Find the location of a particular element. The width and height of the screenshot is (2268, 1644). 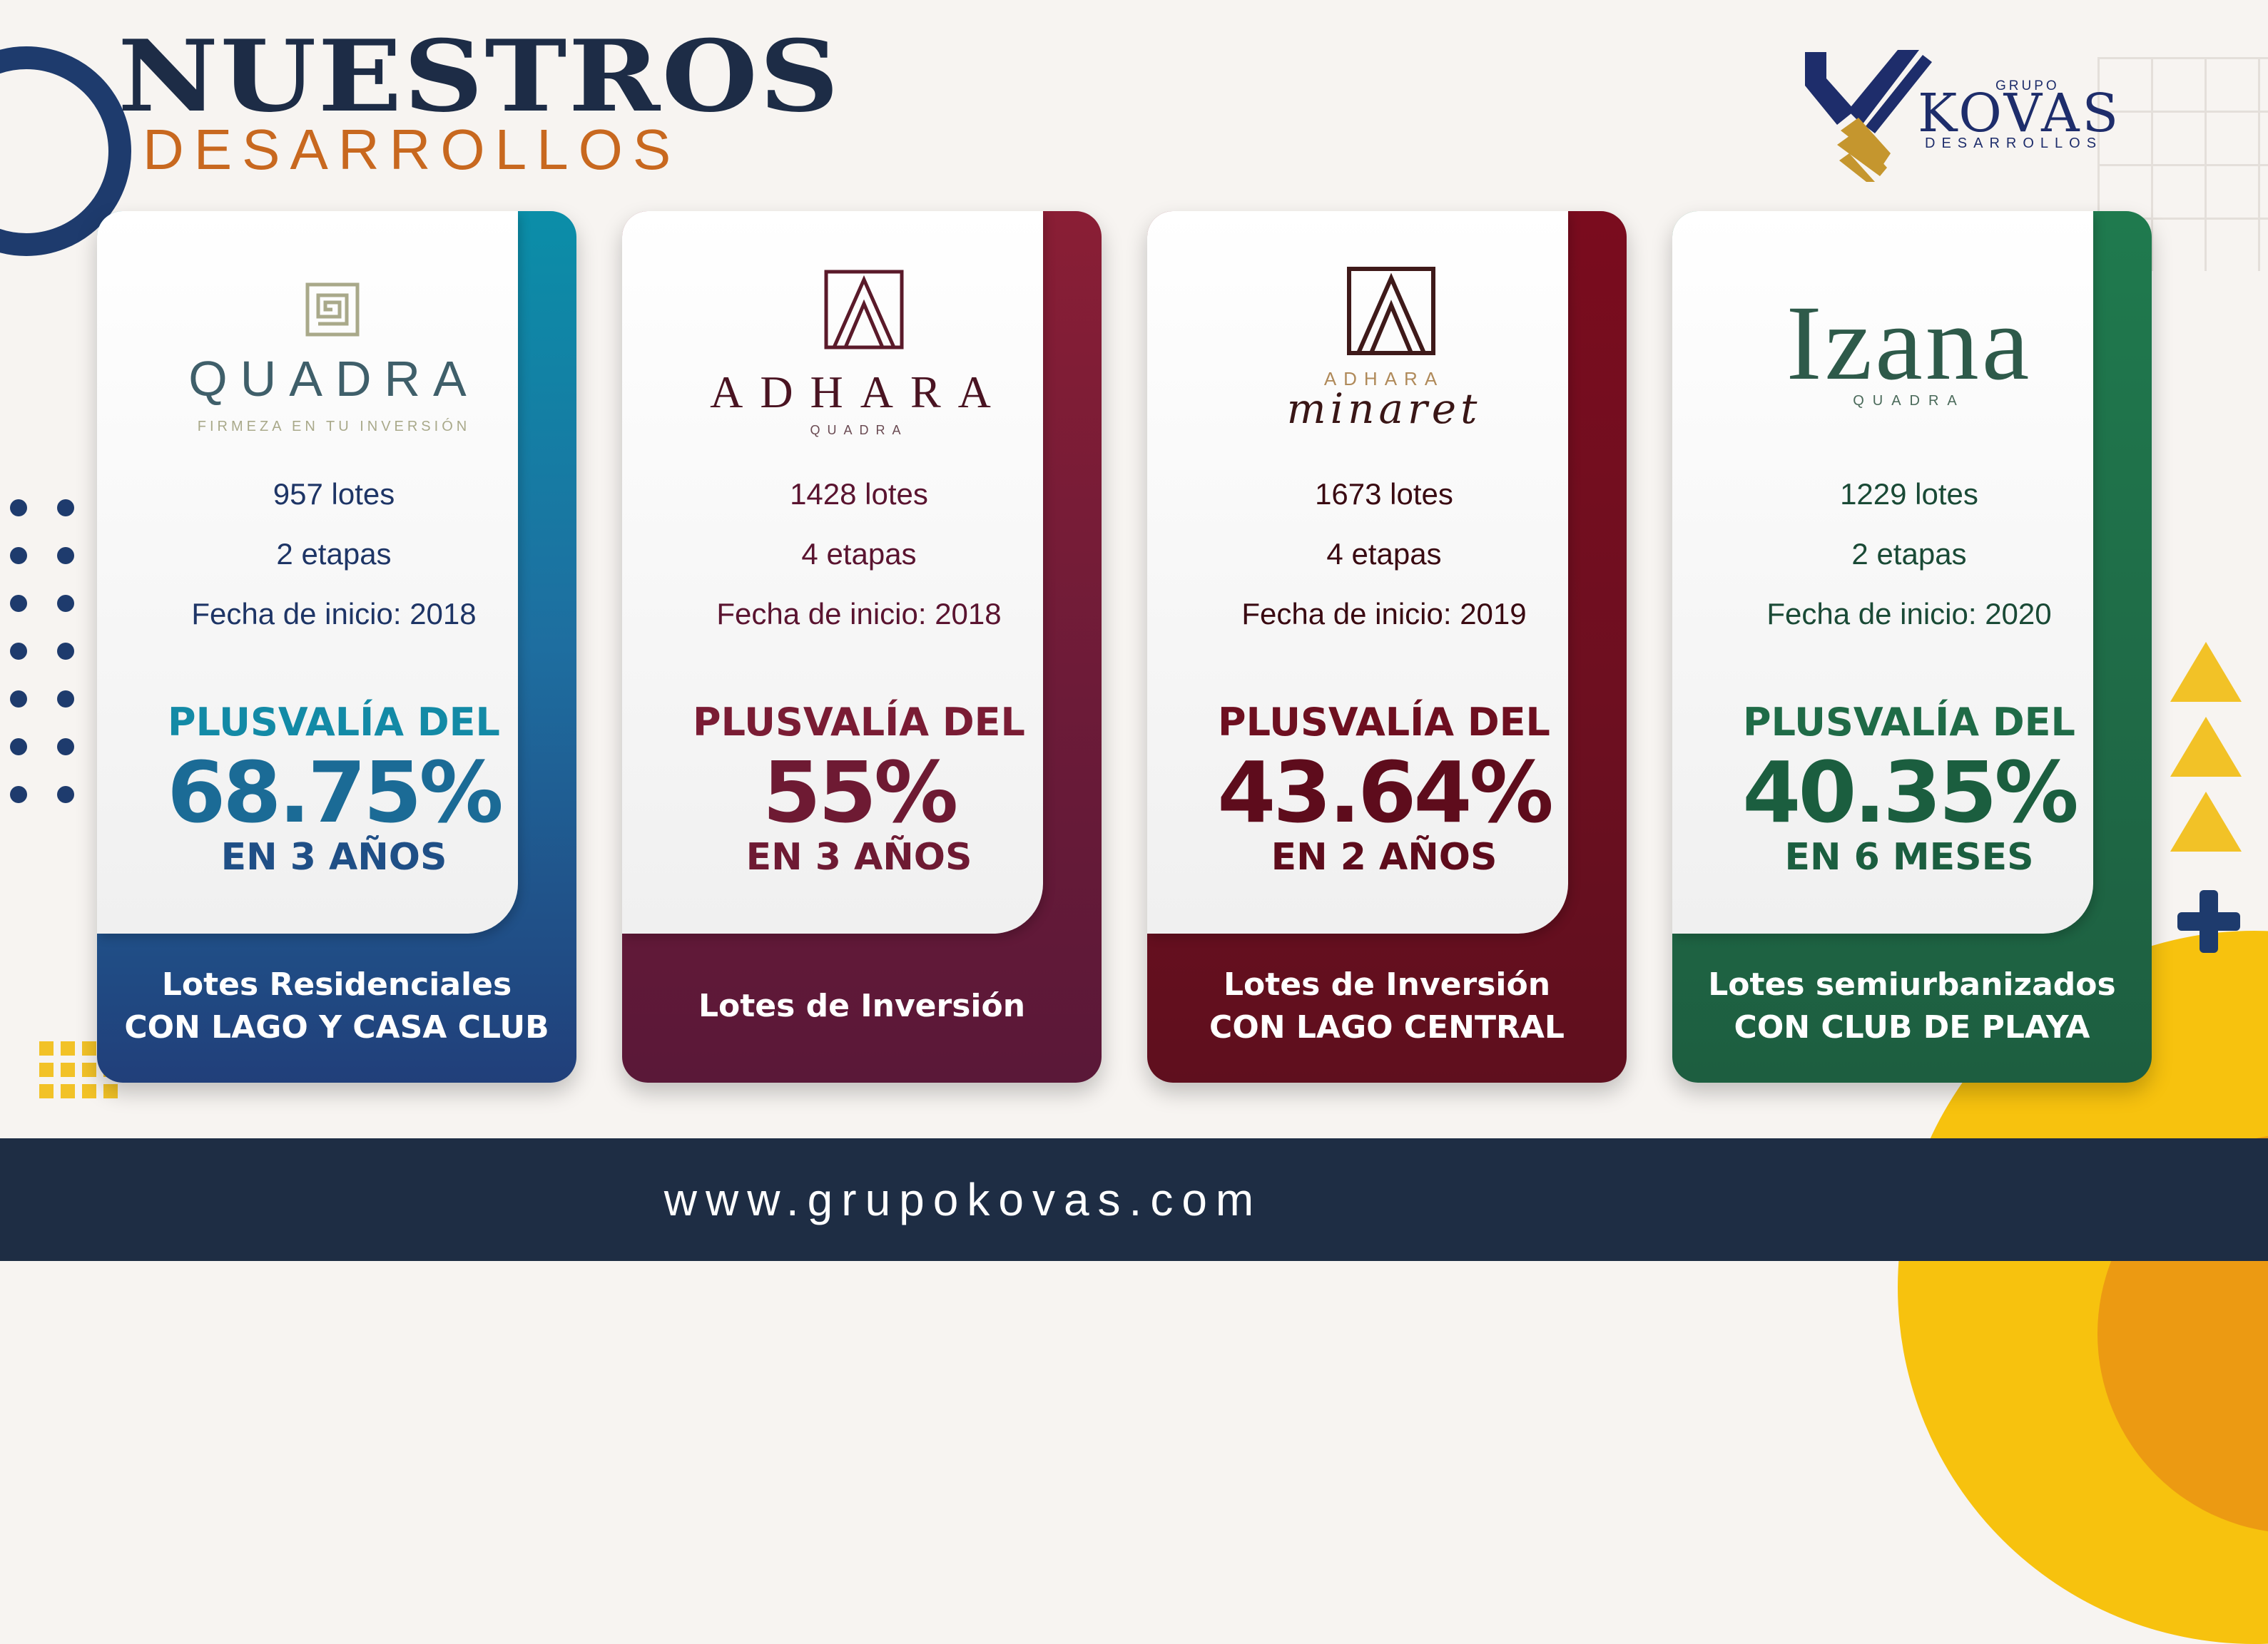

card-footer: Lotes semiurbanizados CON CLUB DE PLAYA is located at coordinates (1912, 1007).